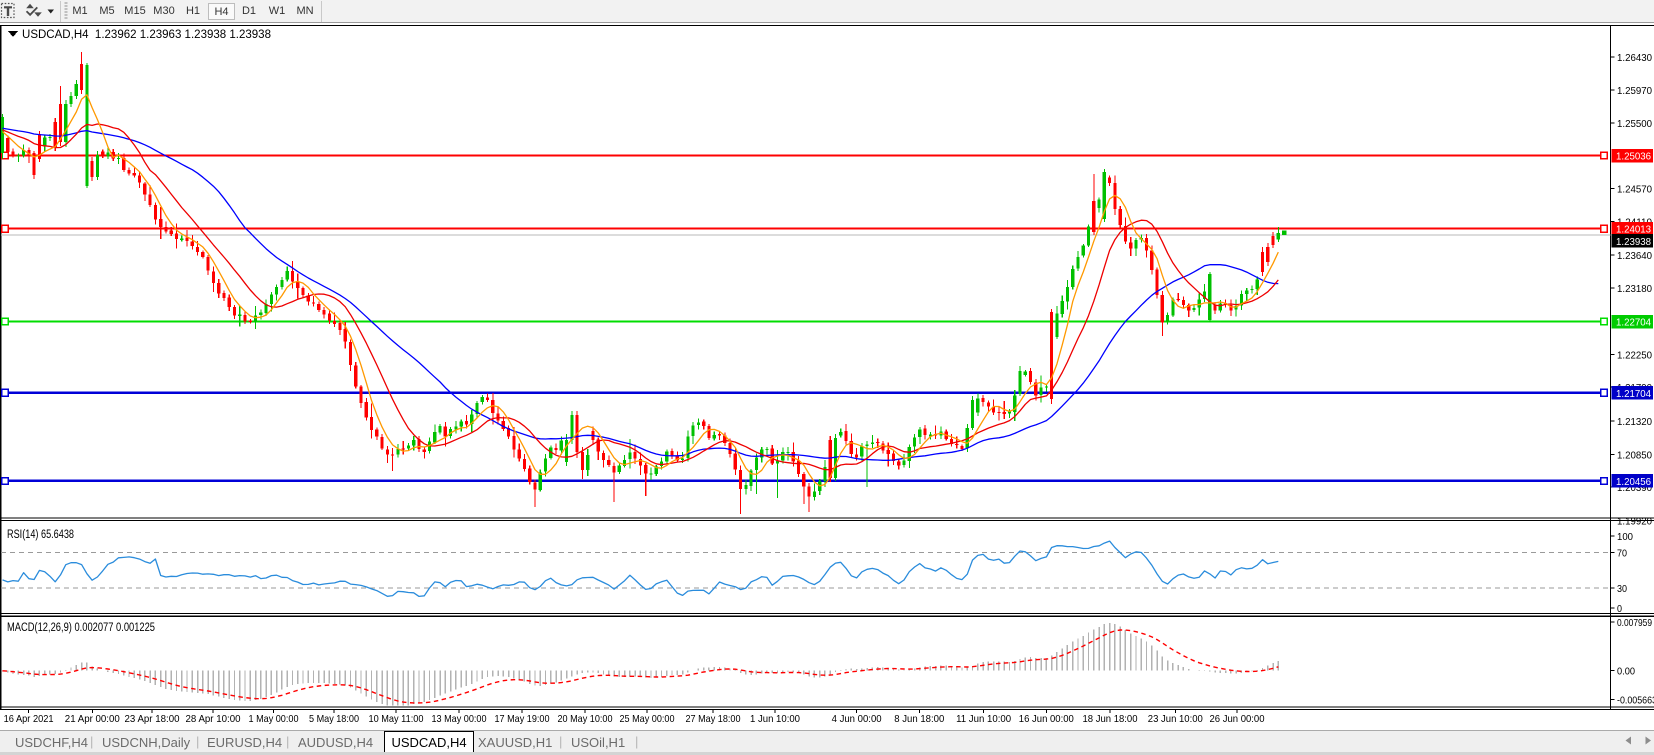  I want to click on svg-text: 1.23938, so click(1633, 242).